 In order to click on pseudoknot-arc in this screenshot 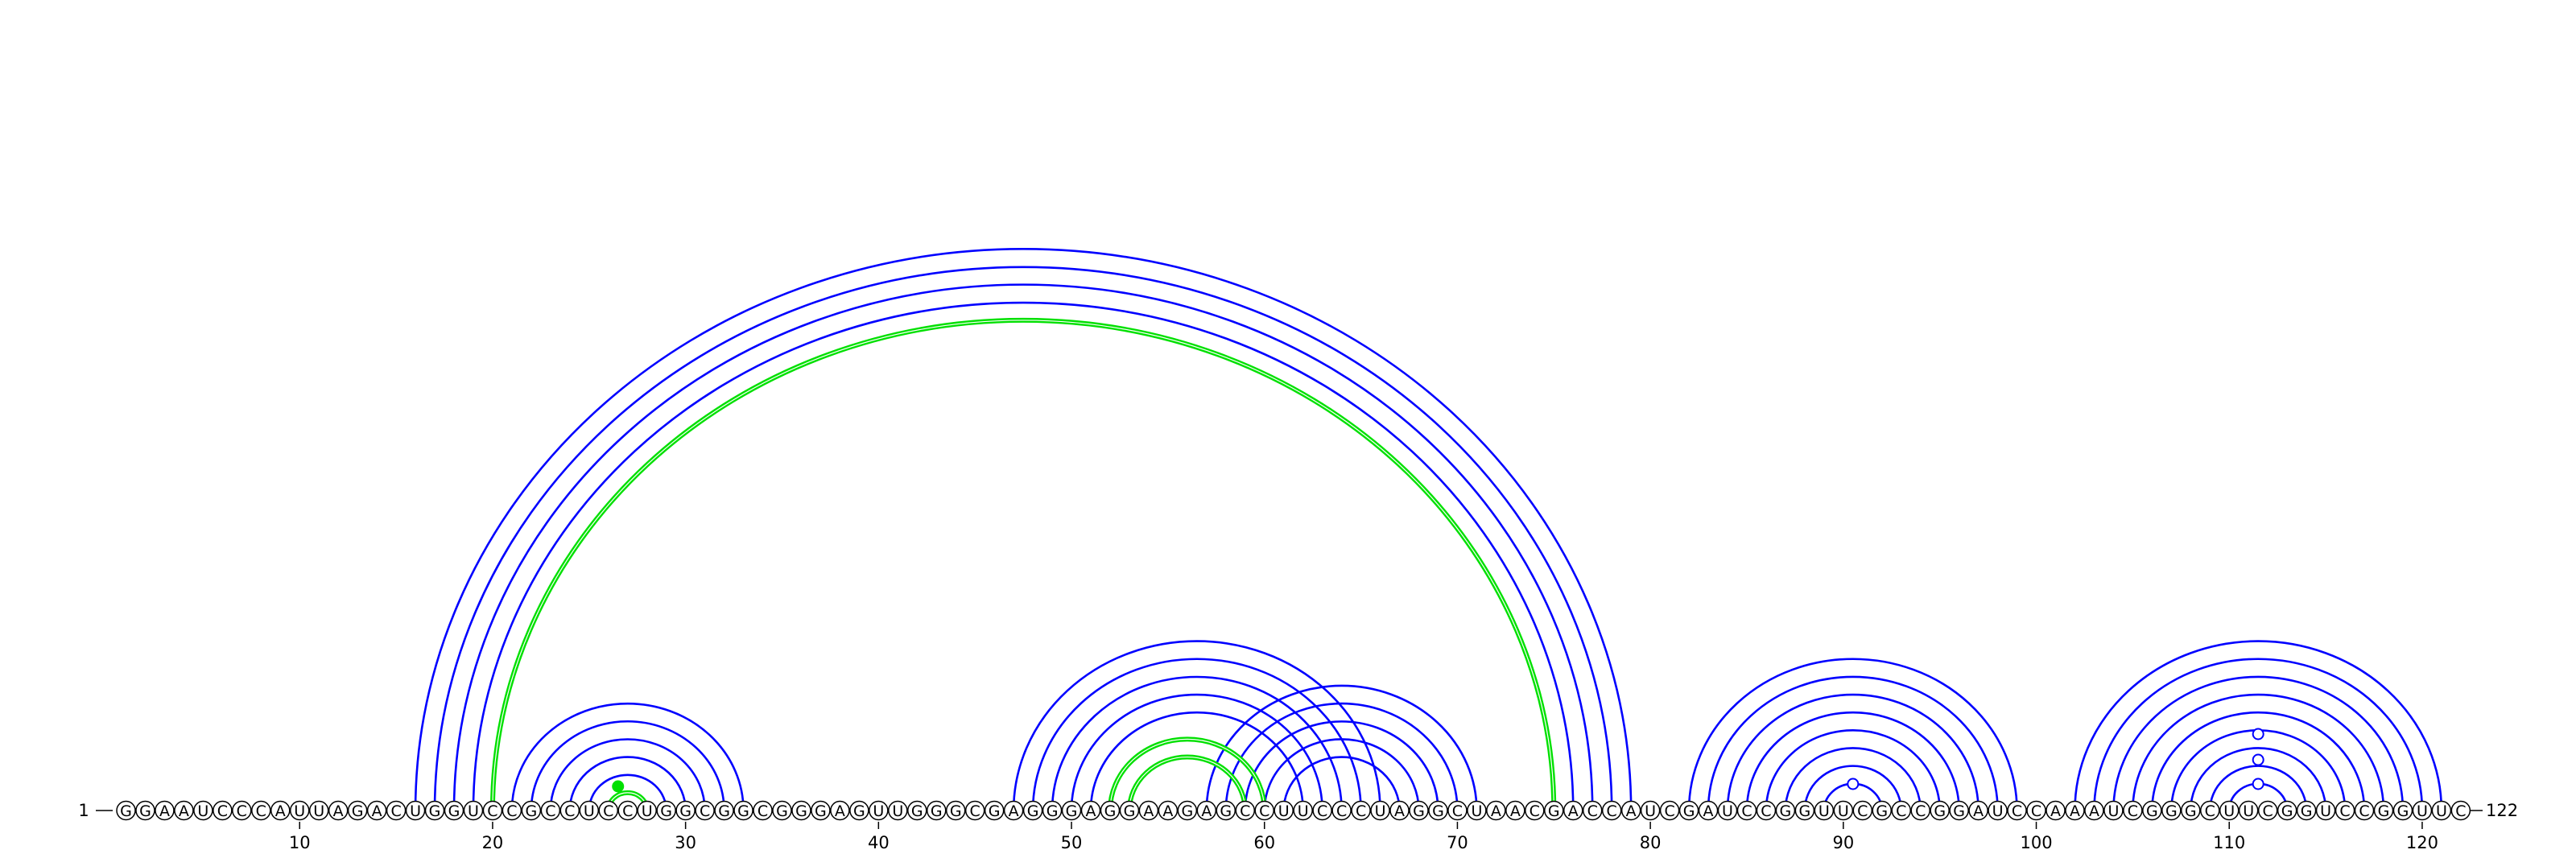, I will do `click(1187, 773)`.